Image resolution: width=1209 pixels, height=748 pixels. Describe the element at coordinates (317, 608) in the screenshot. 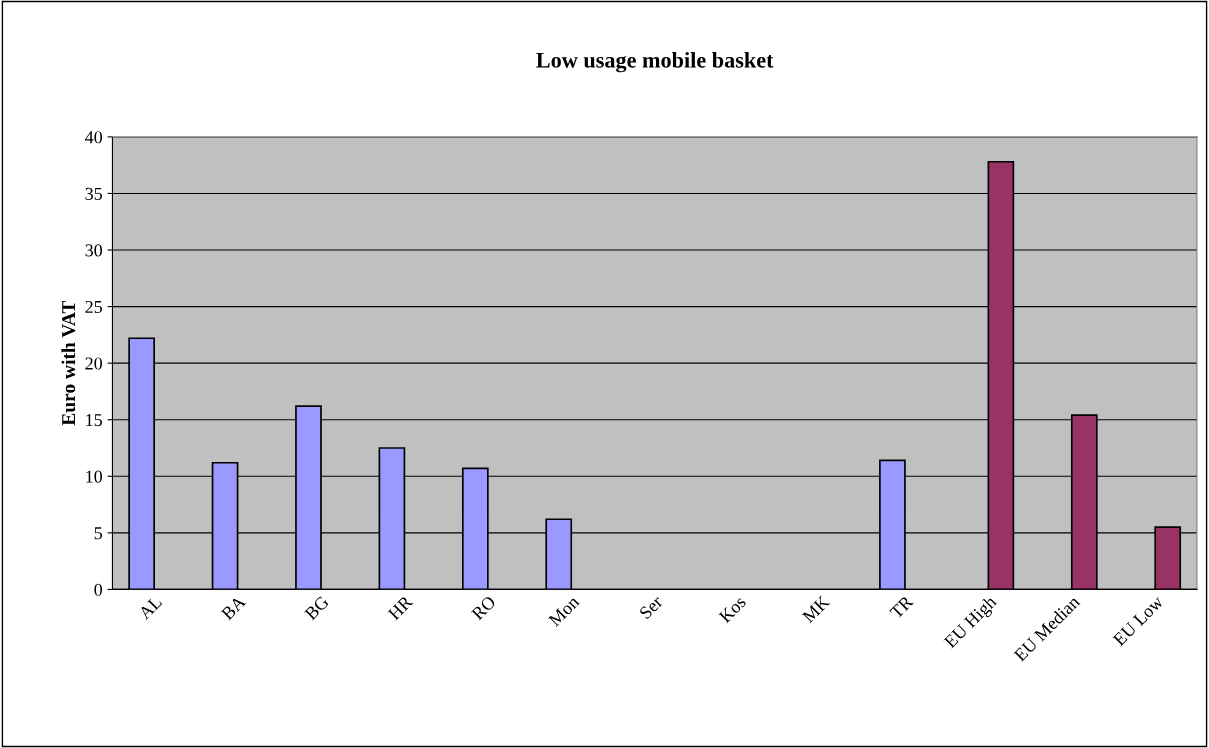

I see `x-tick-label: BG` at that location.